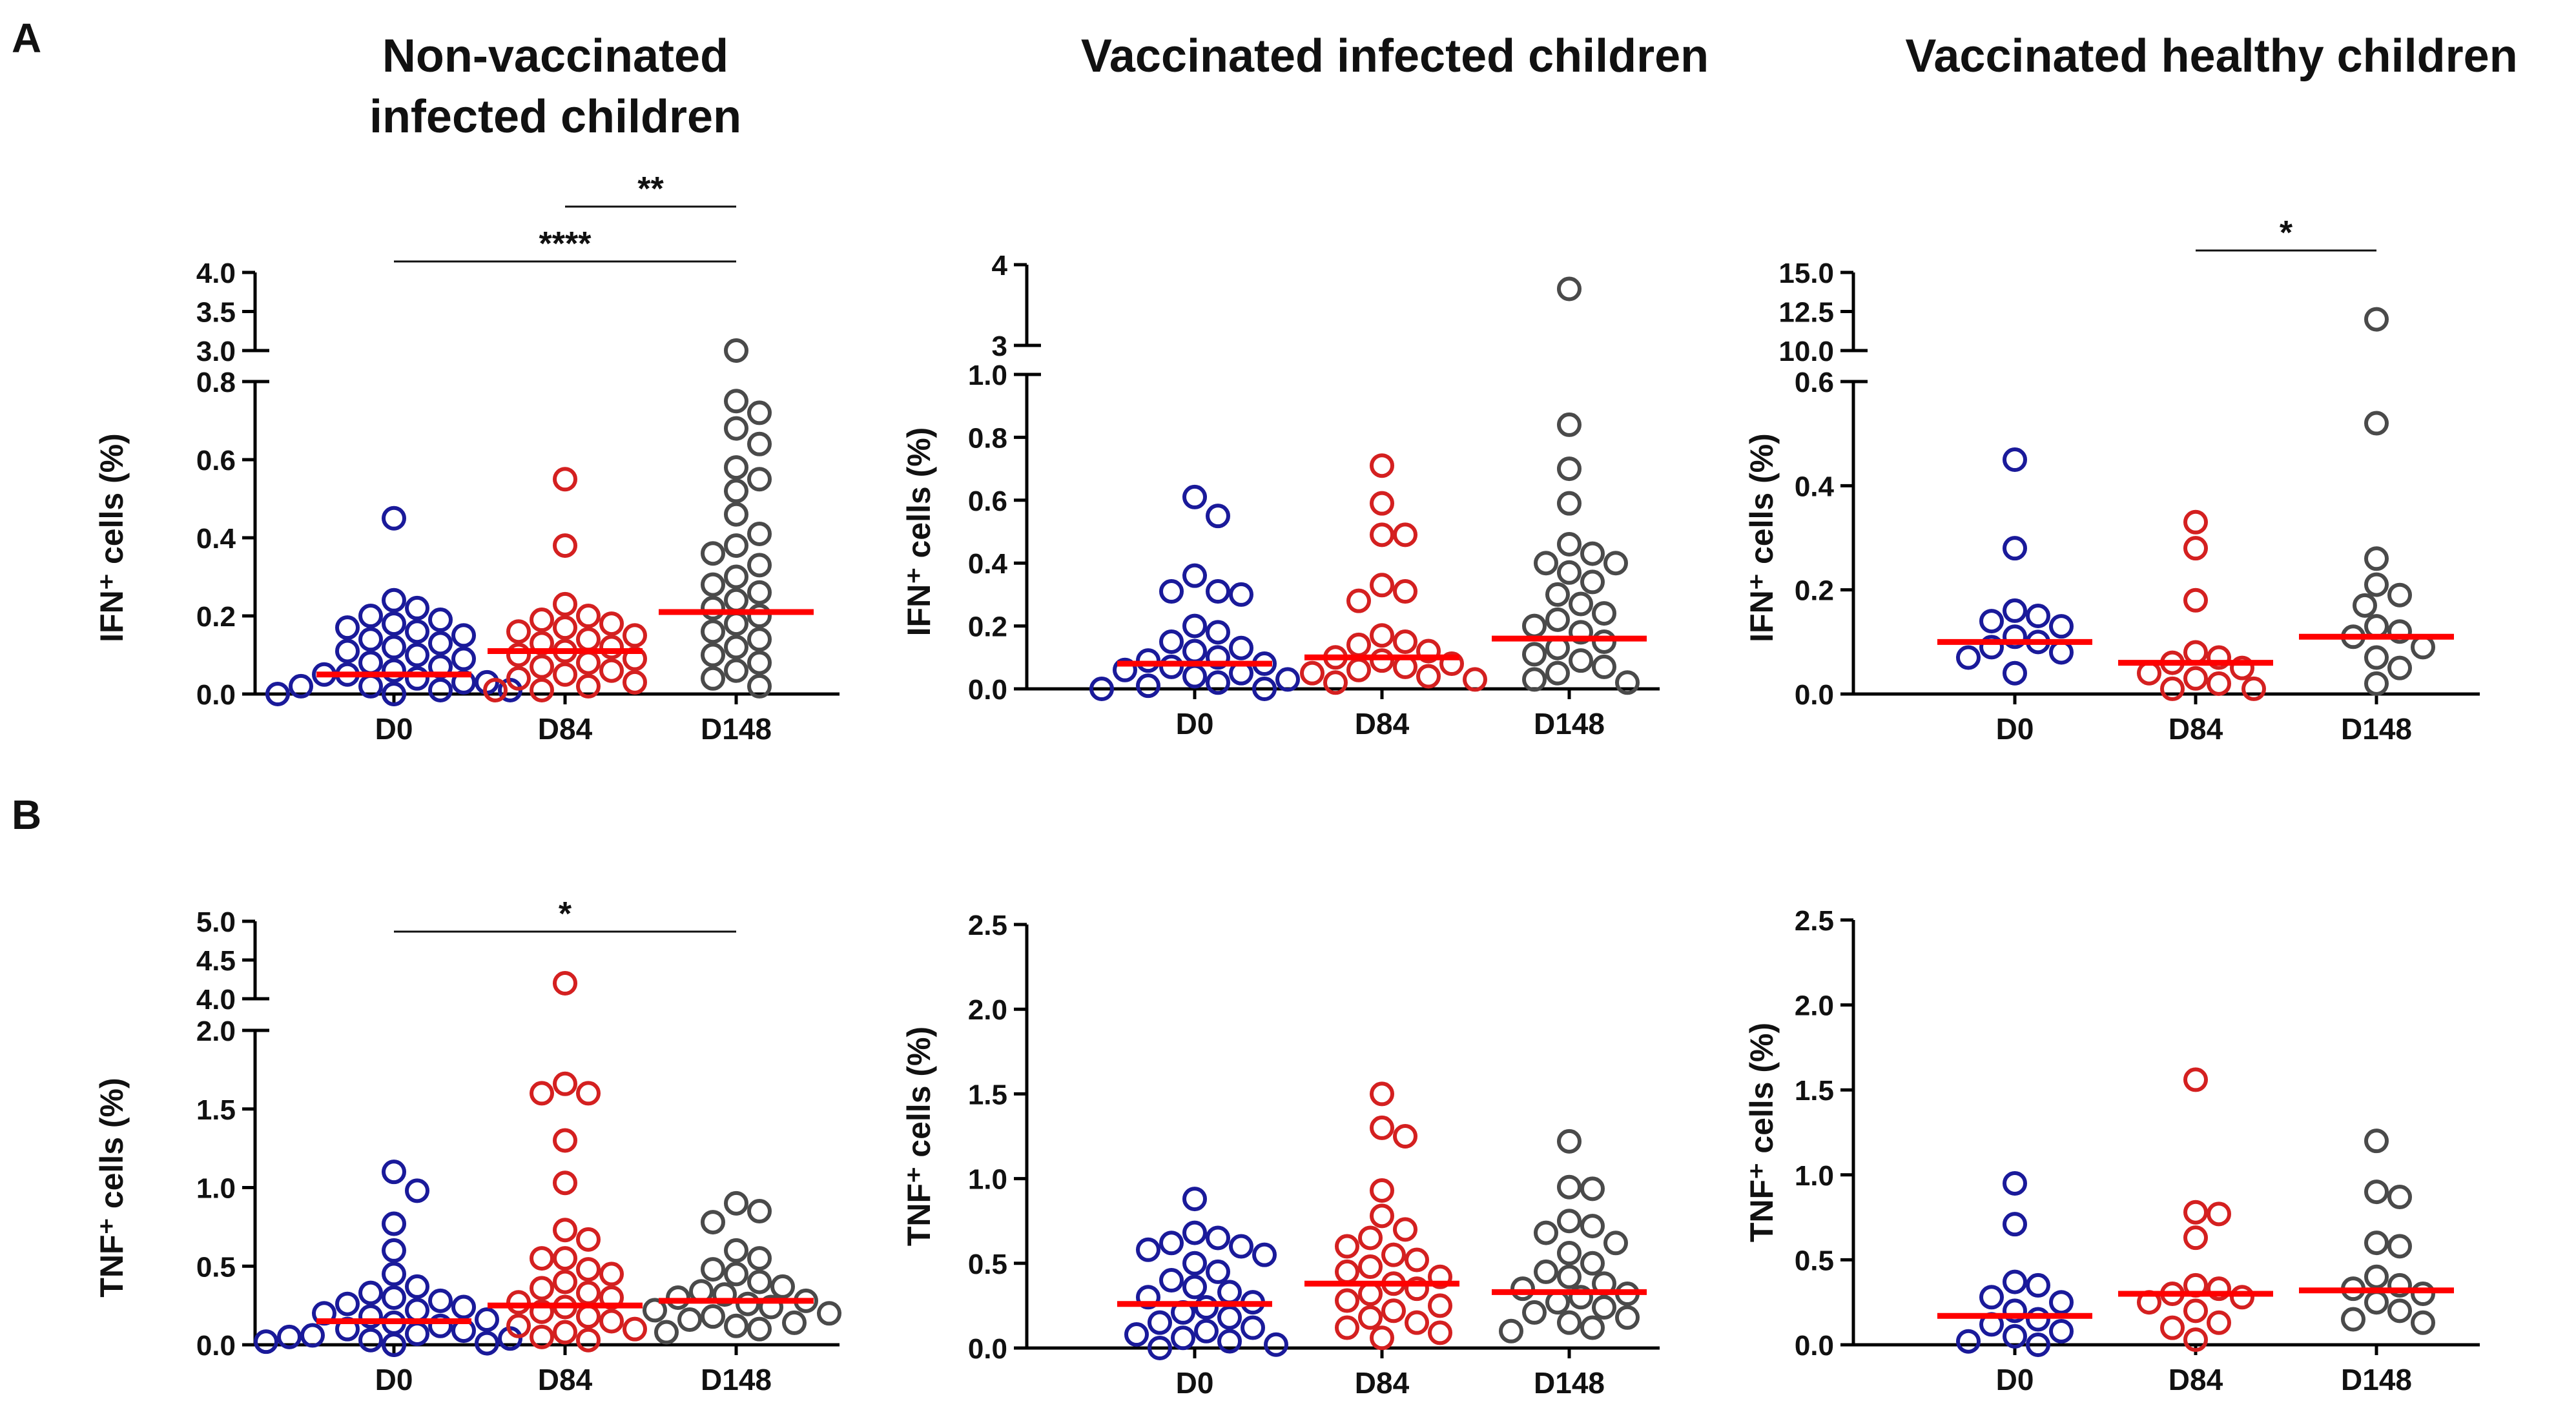  Describe the element at coordinates (987, 1094) in the screenshot. I see `y-tick-label: 1.5` at that location.